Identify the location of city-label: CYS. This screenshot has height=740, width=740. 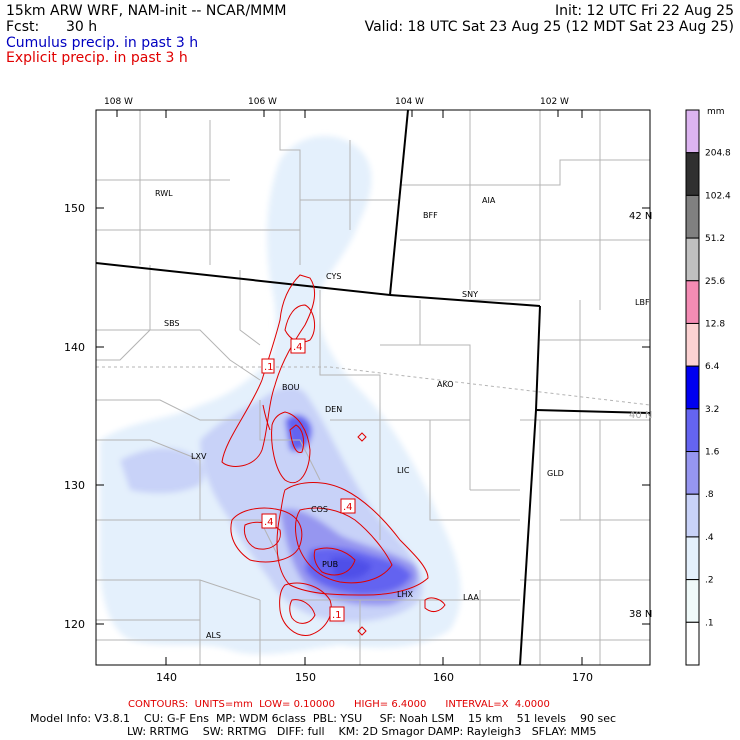
(333, 276).